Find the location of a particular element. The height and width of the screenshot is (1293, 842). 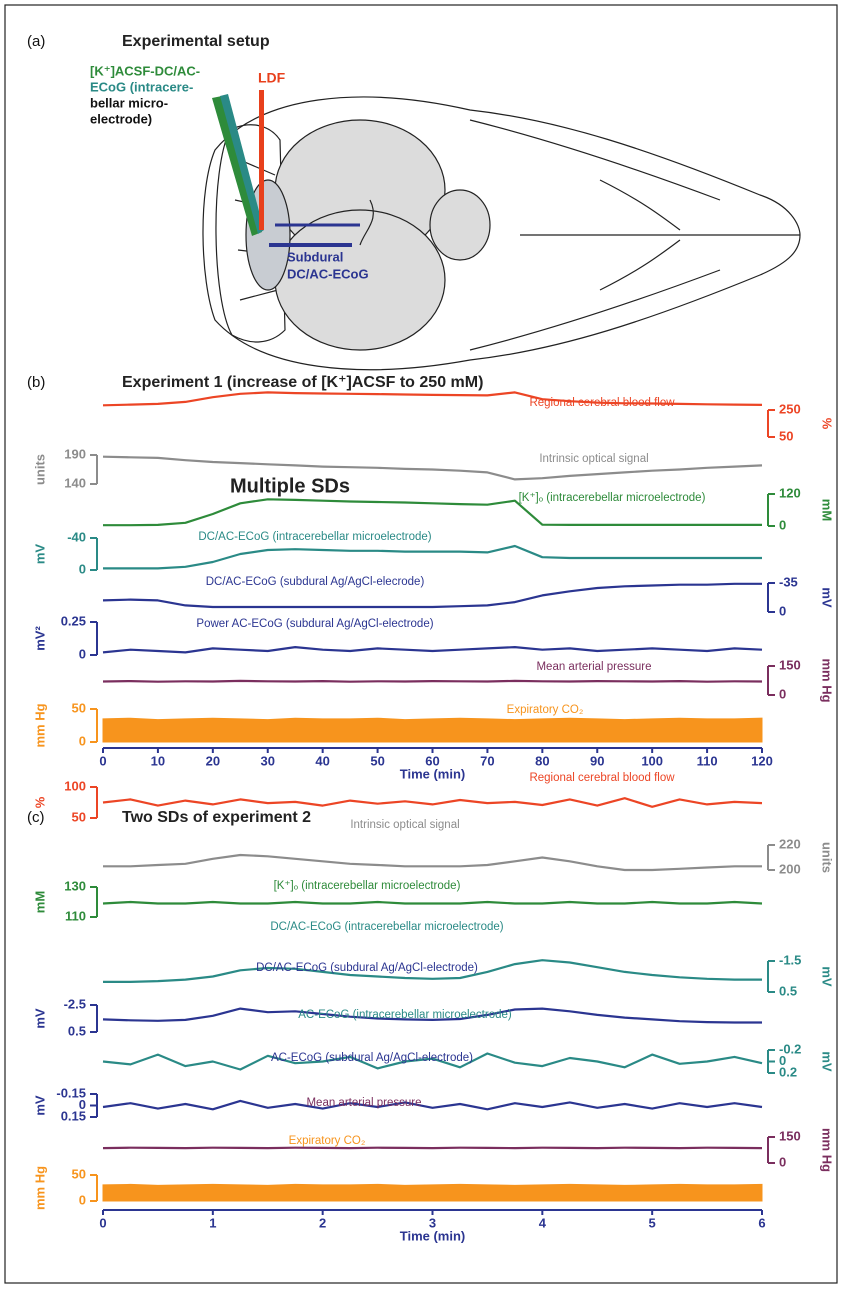

x-tick-label: 80 is located at coordinates (542, 760).